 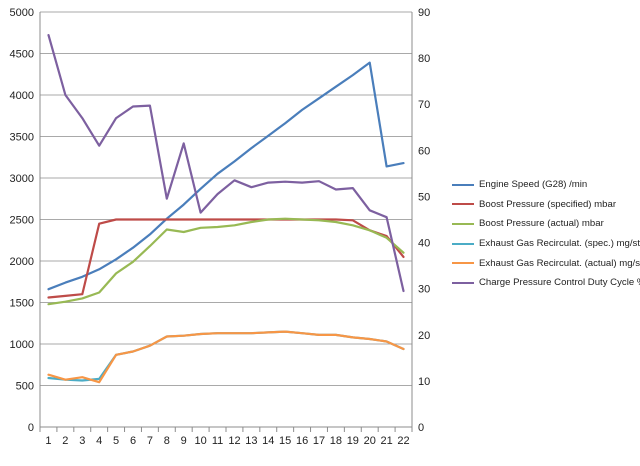 I want to click on y-left-tick-label: 500, so click(x=25, y=387).